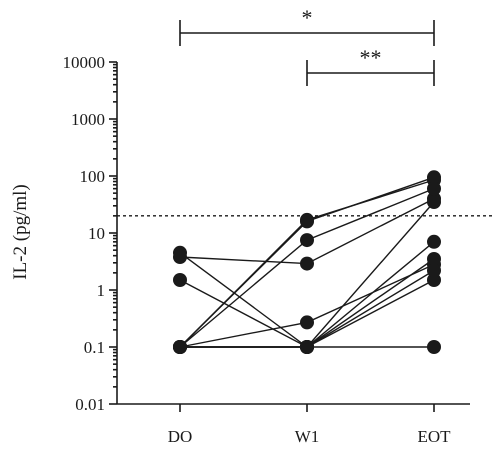  I want to click on significance-label: *, so click(307, 17).